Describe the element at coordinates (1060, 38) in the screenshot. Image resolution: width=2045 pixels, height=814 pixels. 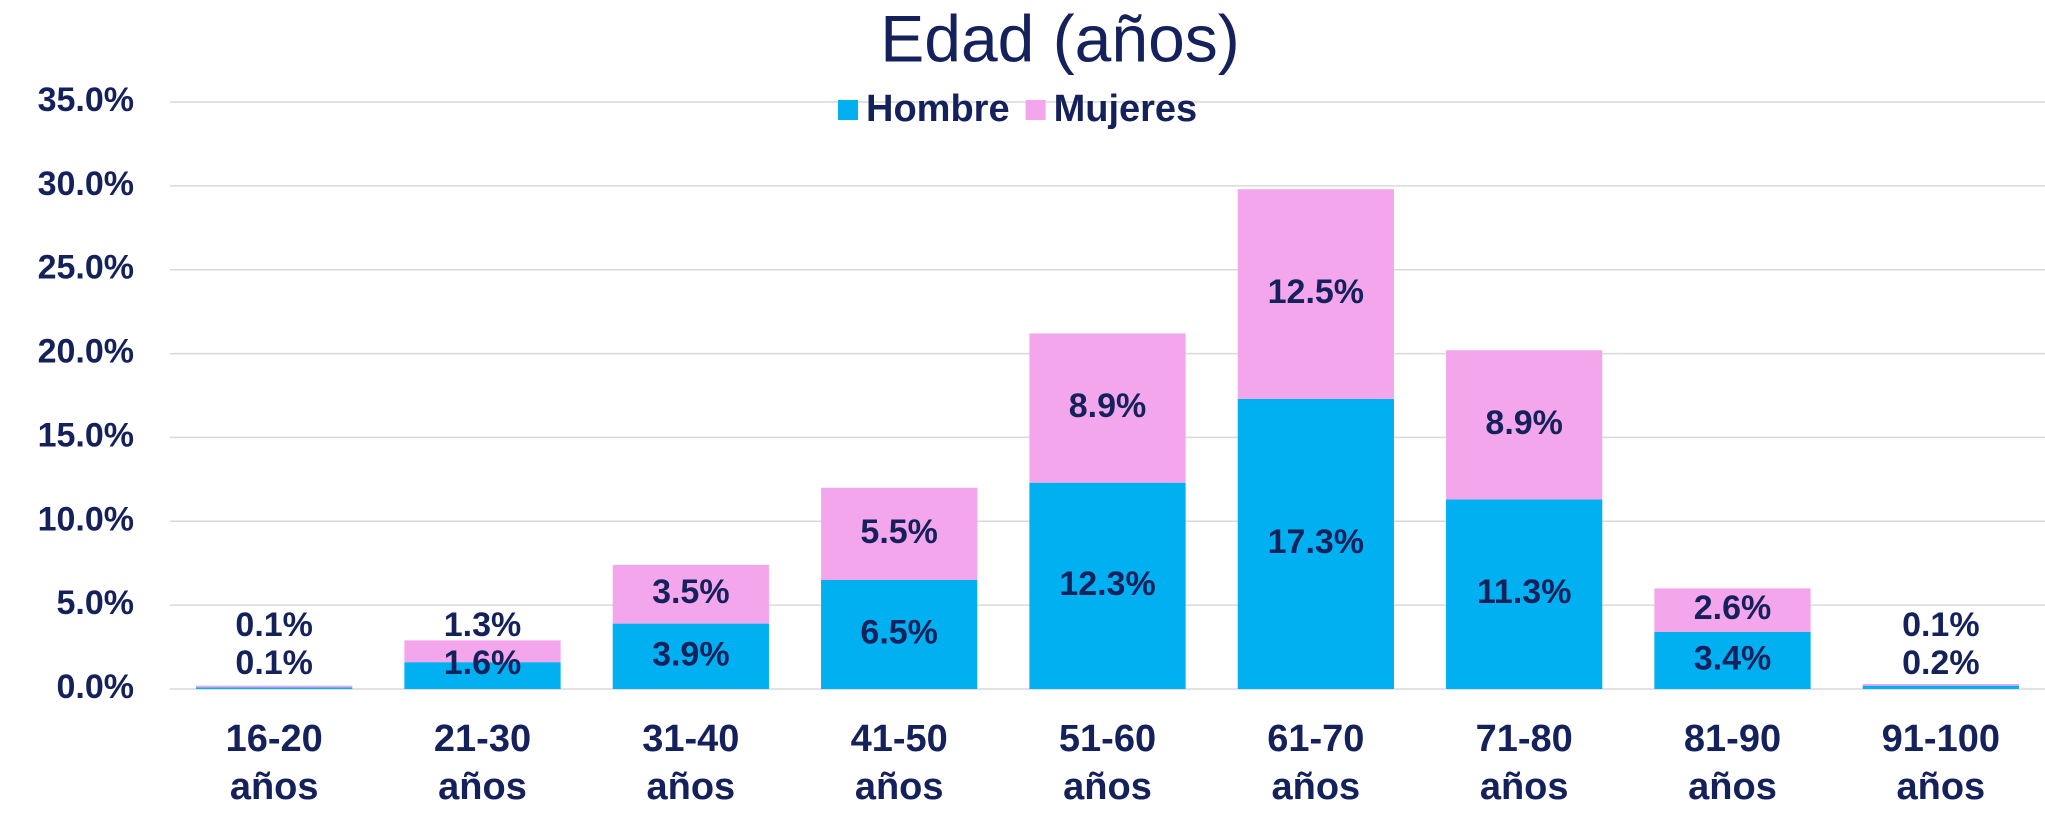
I see `chart-title: Edad (años)` at that location.